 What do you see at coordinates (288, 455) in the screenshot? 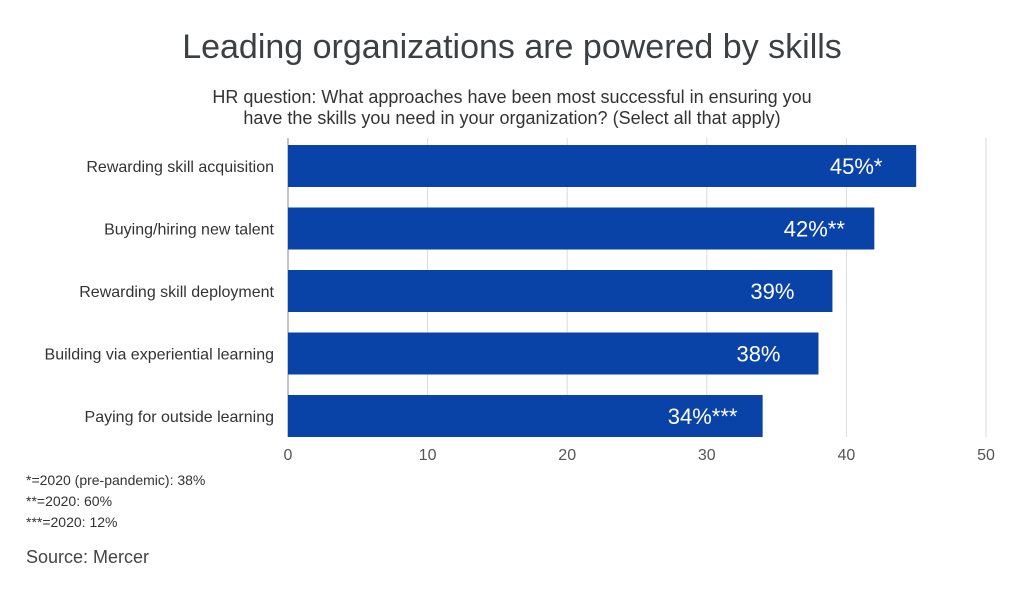
I see `x-tick-label-0: 0` at bounding box center [288, 455].